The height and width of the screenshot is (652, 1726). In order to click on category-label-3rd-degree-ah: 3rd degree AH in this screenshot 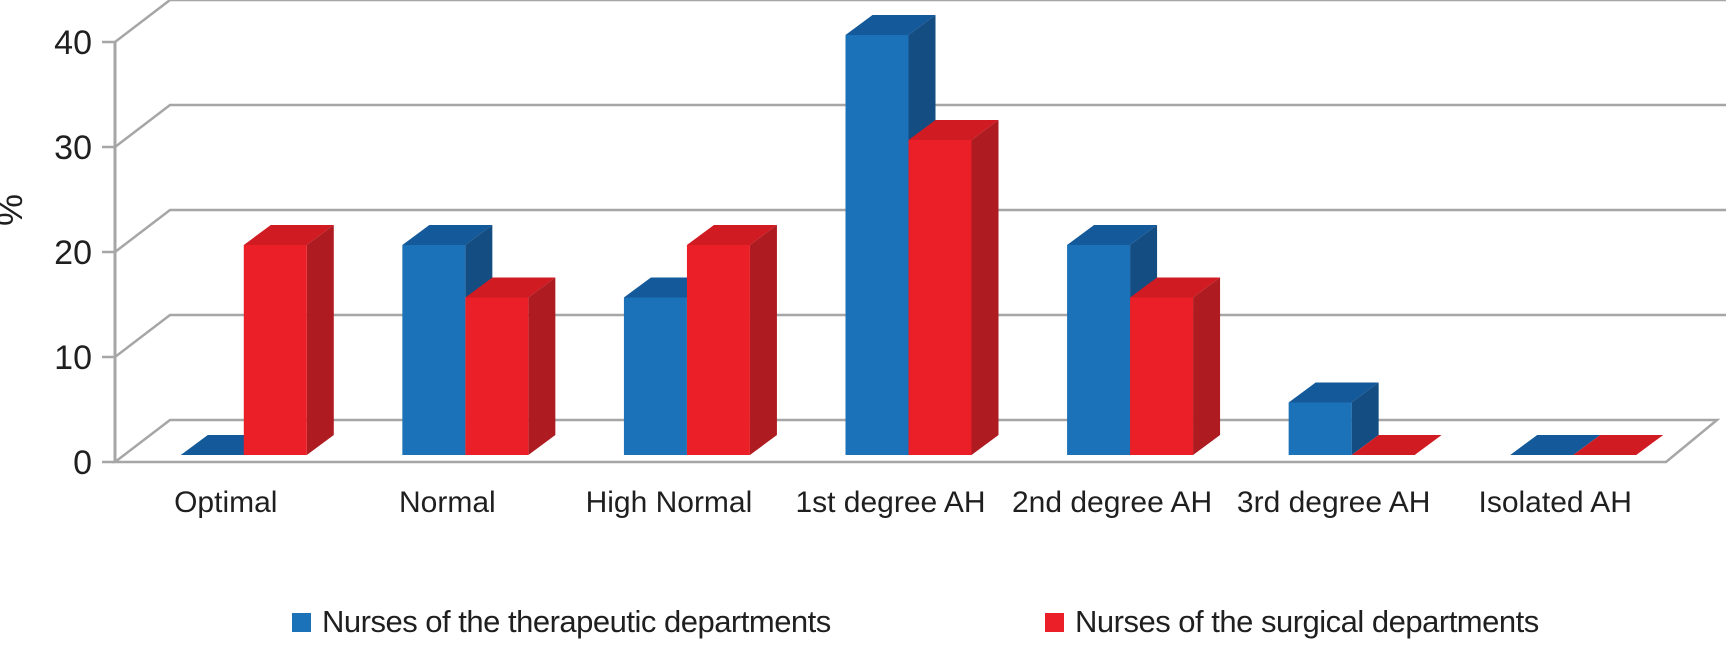, I will do `click(1333, 502)`.